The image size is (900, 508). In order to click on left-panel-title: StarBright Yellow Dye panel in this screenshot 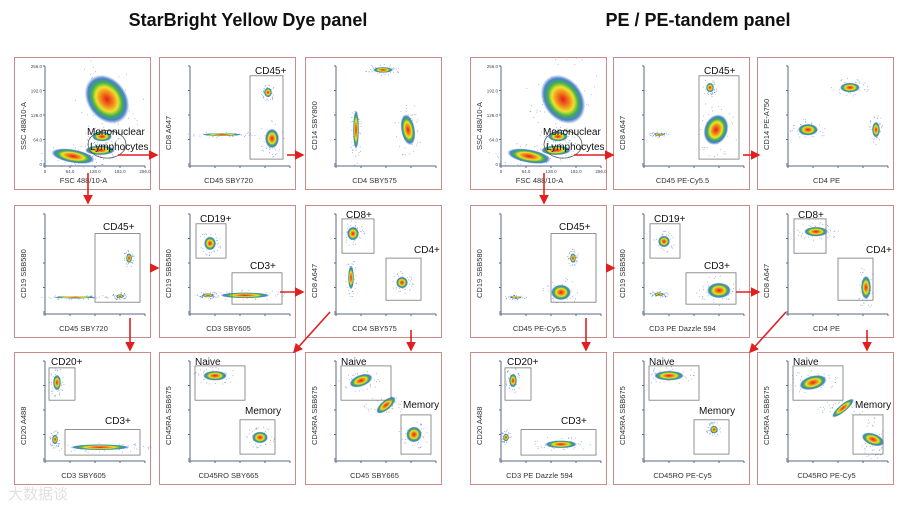, I will do `click(248, 20)`.